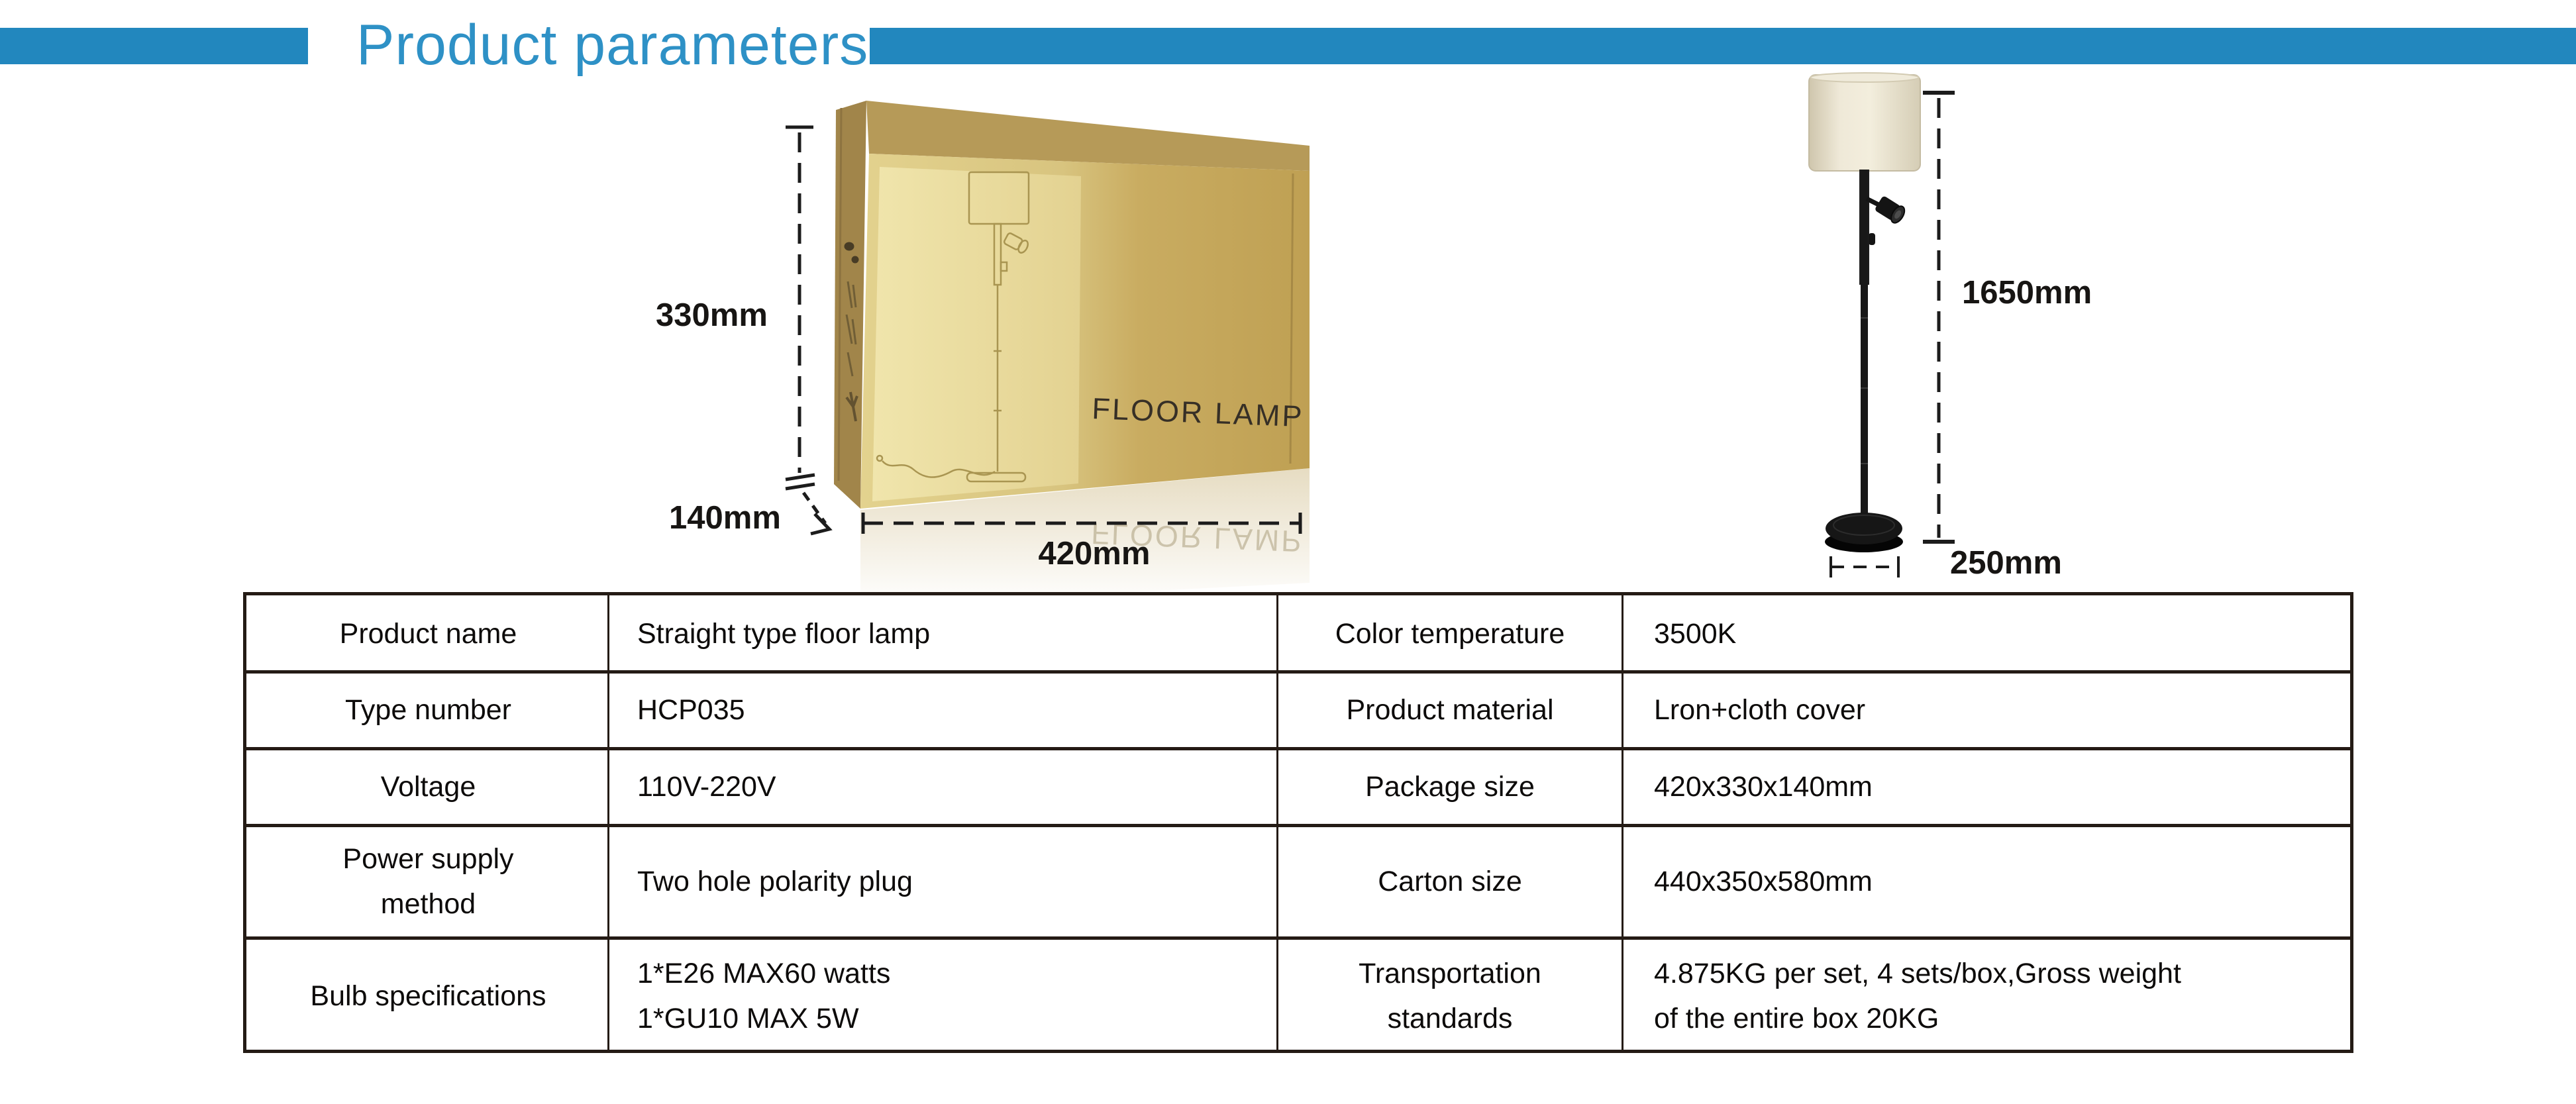 The width and height of the screenshot is (2576, 1104). What do you see at coordinates (1095, 554) in the screenshot?
I see `box-width-label: 420mm` at bounding box center [1095, 554].